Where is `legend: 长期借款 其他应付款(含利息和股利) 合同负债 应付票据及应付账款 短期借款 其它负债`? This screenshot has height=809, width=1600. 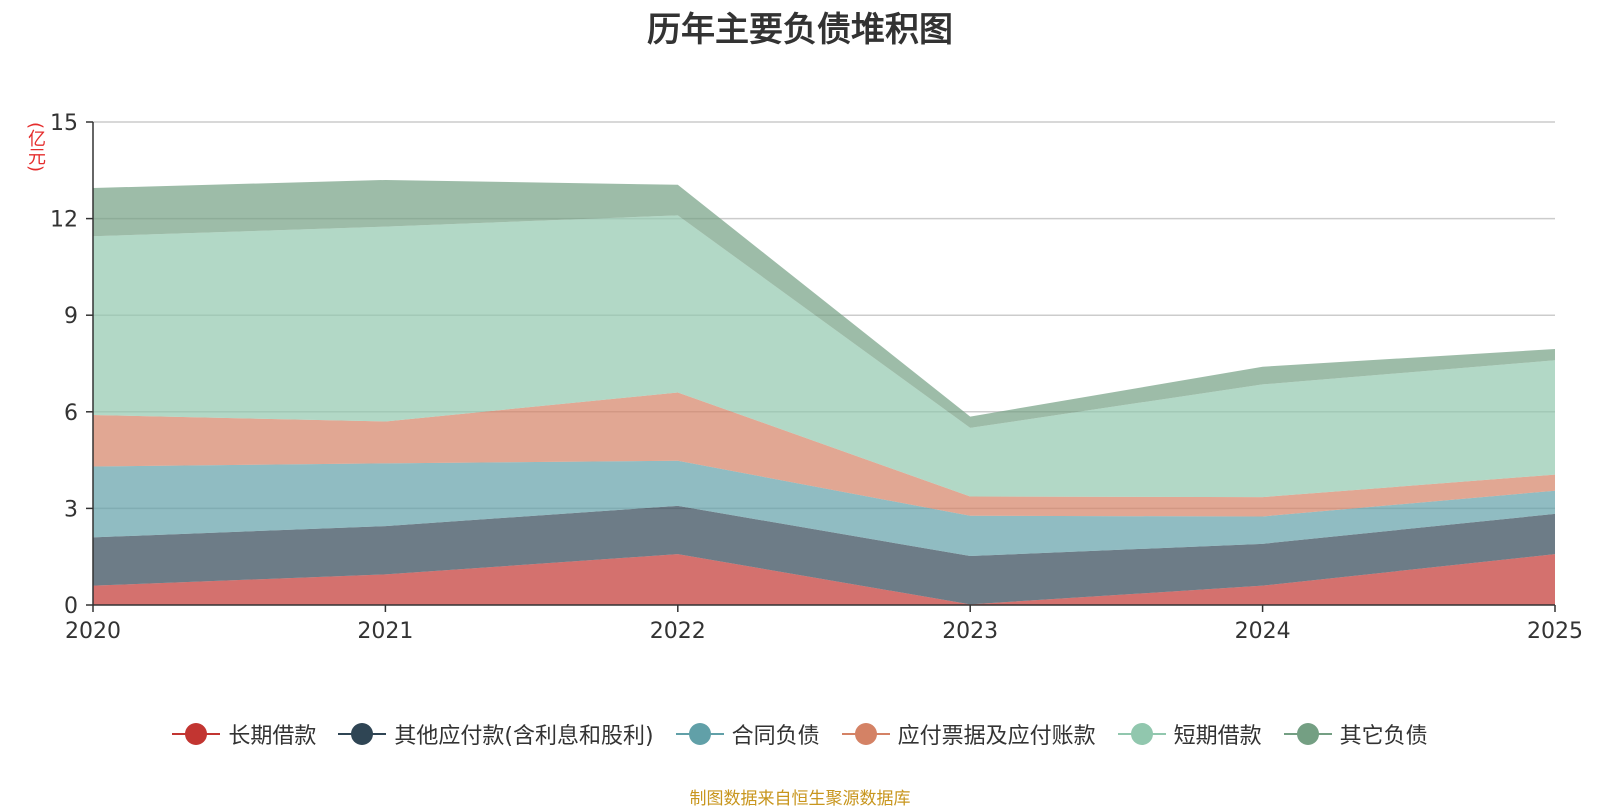 legend: 长期借款 其他应付款(含利息和股利) 合同负债 应付票据及应付账款 短期借款 其它负债 is located at coordinates (800, 734).